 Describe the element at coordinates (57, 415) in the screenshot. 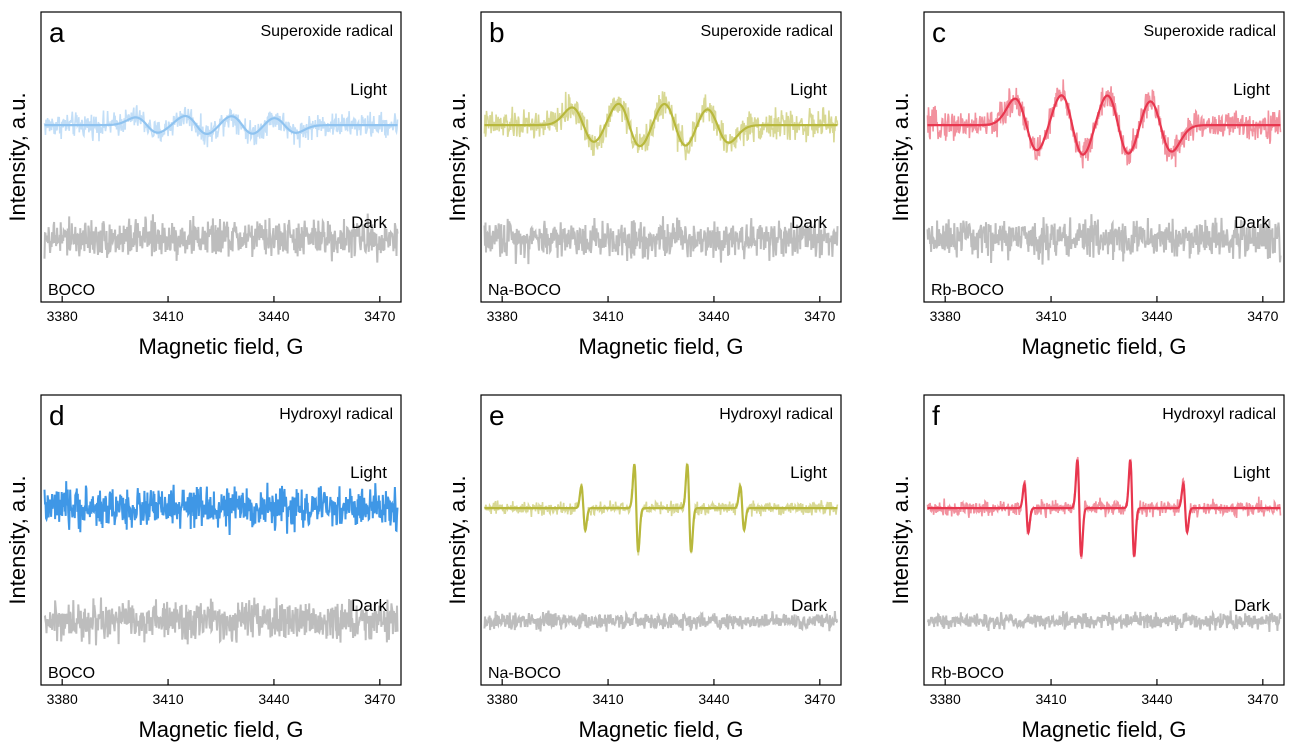

I see `panel-letter: d` at that location.